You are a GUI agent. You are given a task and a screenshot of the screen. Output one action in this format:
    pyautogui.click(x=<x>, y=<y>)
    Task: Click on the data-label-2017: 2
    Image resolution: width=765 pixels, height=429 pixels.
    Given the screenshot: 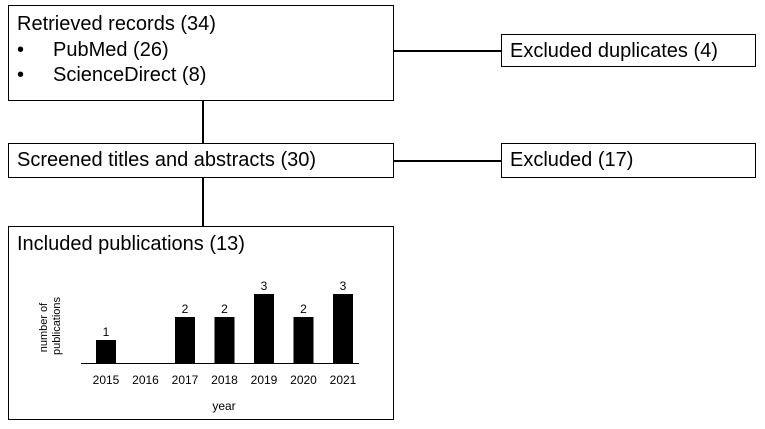 What is the action you would take?
    pyautogui.click(x=185, y=309)
    